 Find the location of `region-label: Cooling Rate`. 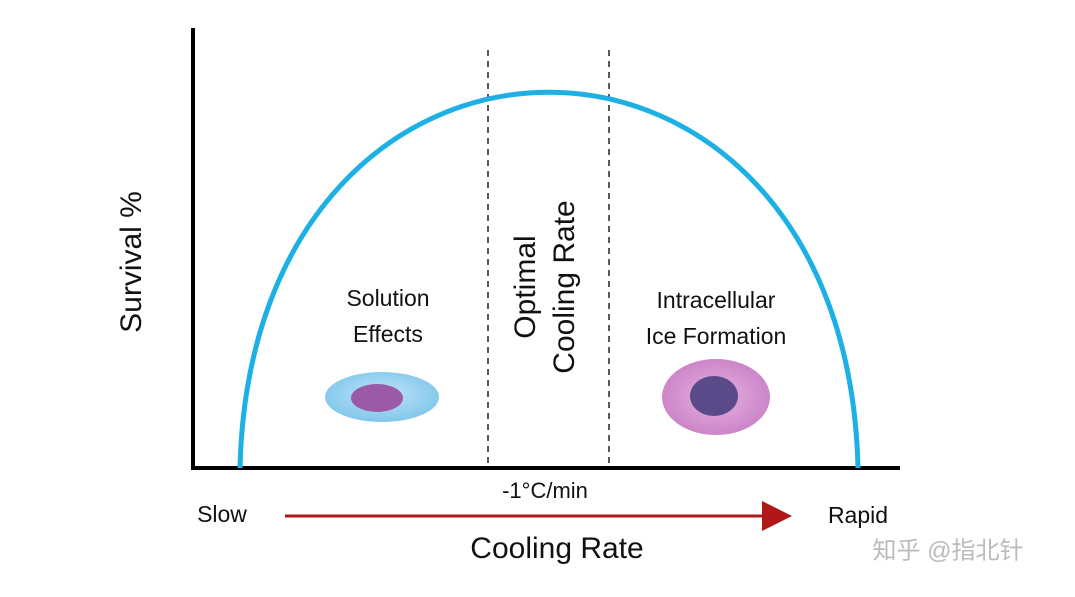

region-label: Cooling Rate is located at coordinates (564, 286).